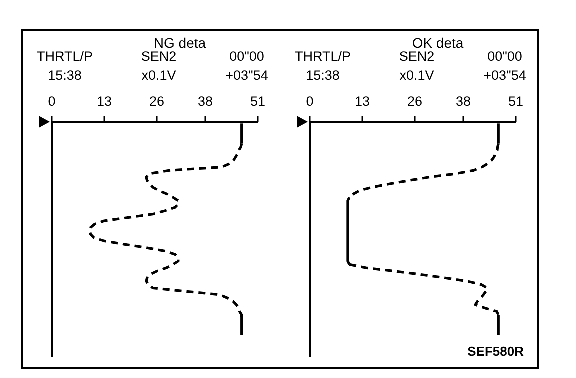 The width and height of the screenshot is (576, 378). Describe the element at coordinates (496, 351) in the screenshot. I see `annotation: SEF580R` at that location.